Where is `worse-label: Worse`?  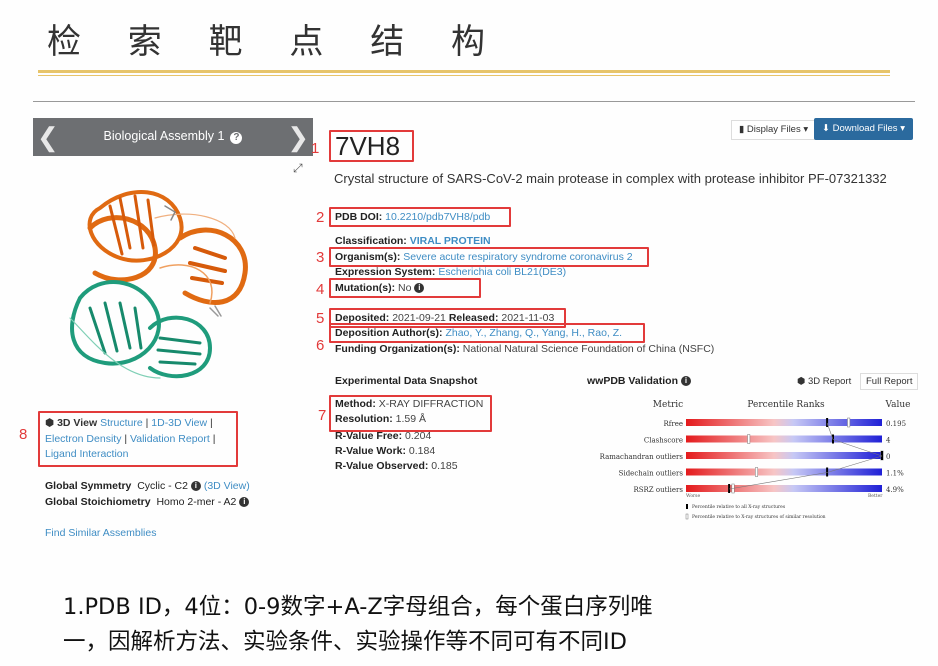
worse-label: Worse is located at coordinates (693, 496).